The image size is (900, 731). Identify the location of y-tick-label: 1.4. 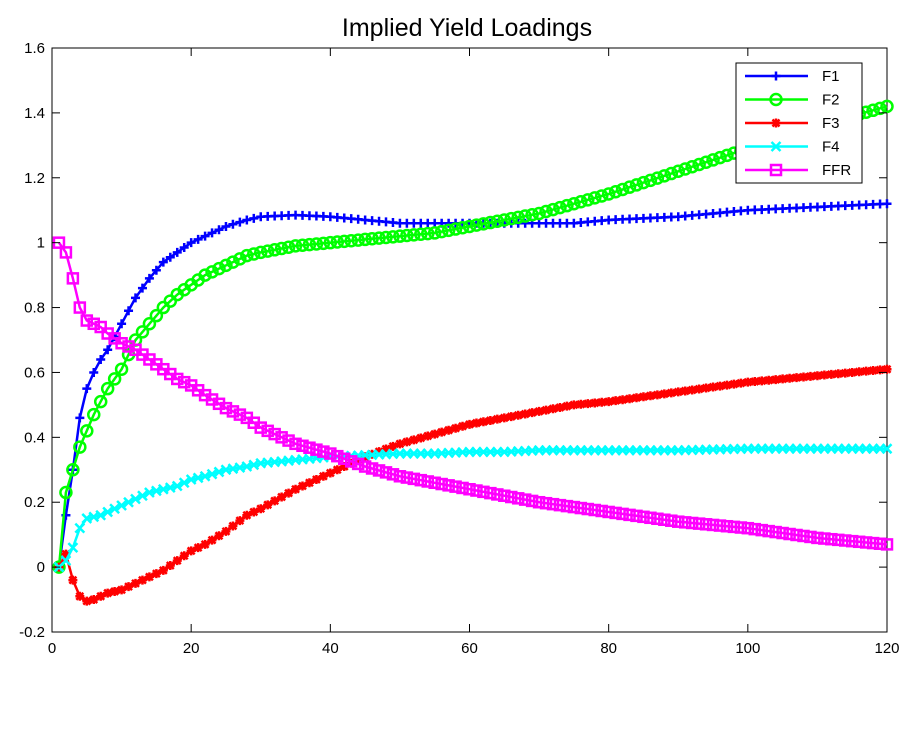
(34, 113).